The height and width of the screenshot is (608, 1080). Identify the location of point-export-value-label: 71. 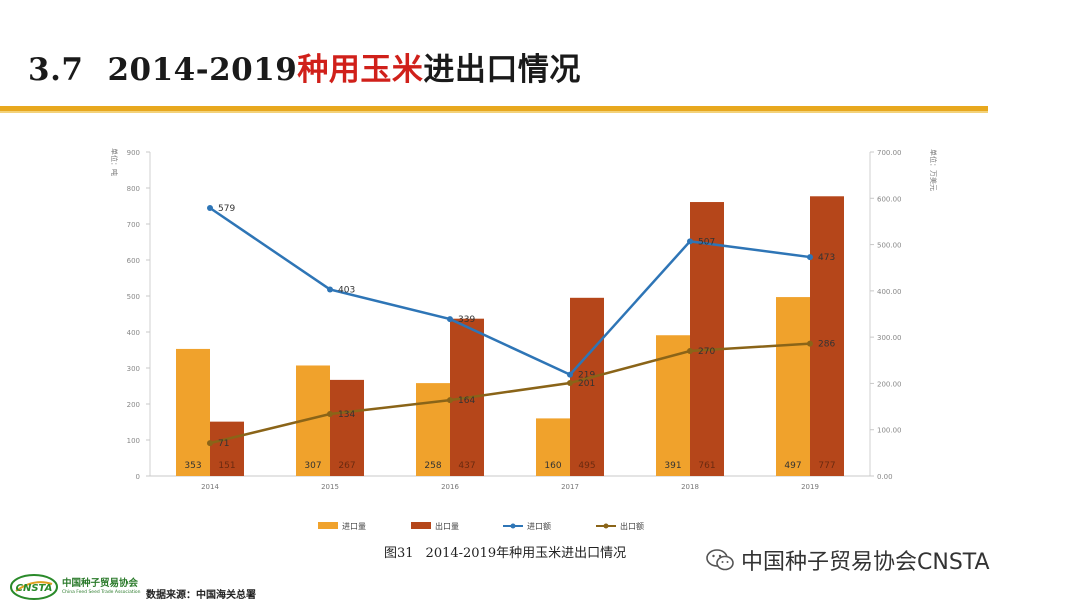
(223, 444).